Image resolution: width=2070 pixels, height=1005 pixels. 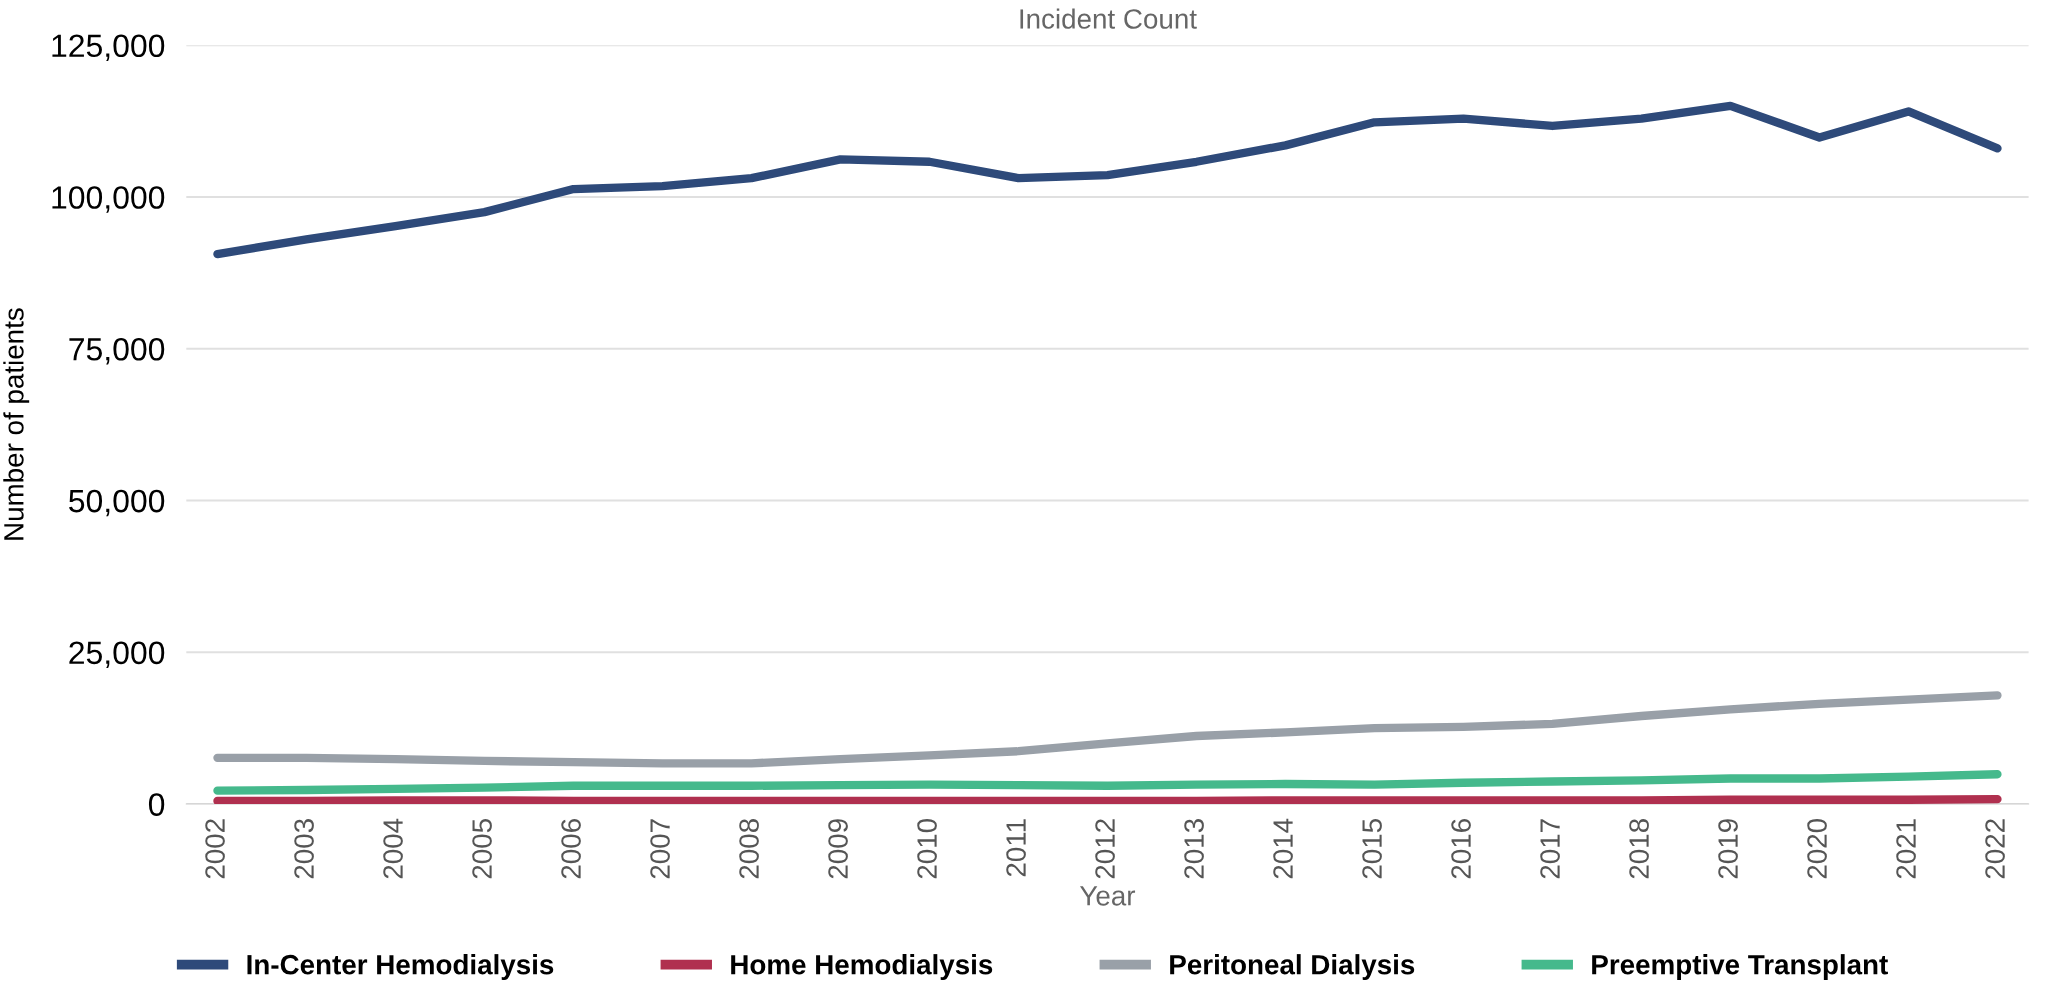 What do you see at coordinates (1105, 849) in the screenshot?
I see `x-tick-label: 2012` at bounding box center [1105, 849].